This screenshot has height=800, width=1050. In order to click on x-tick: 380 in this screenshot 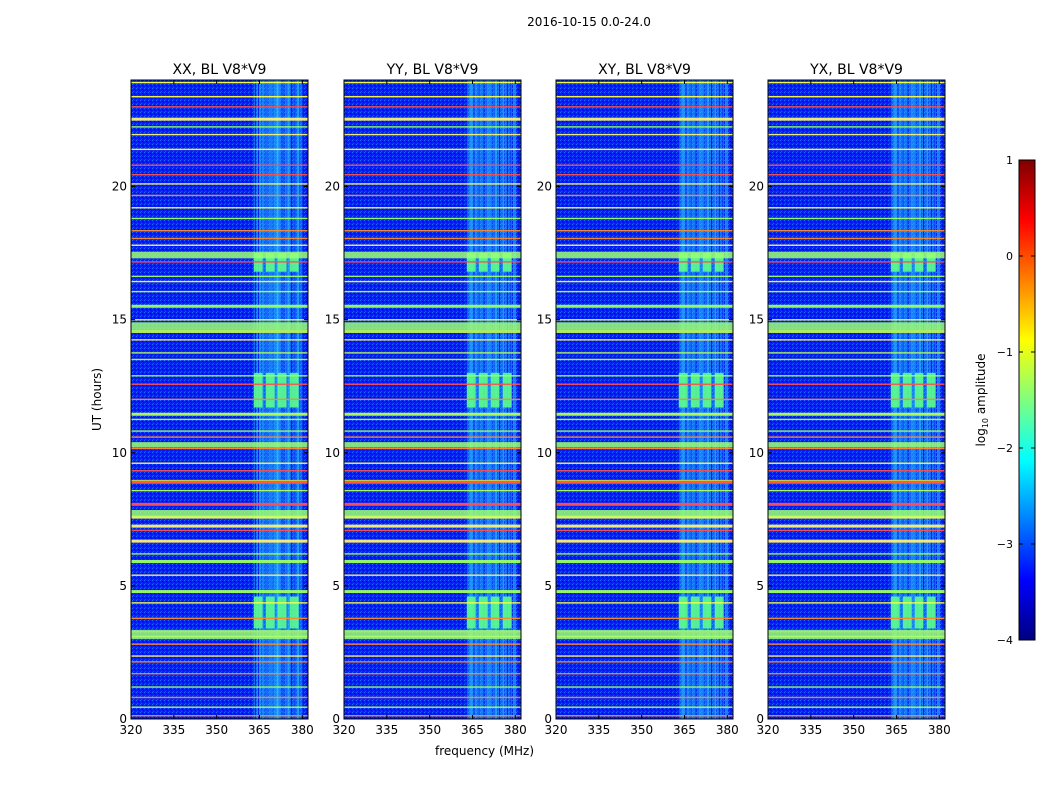, I will do `click(515, 408)`.